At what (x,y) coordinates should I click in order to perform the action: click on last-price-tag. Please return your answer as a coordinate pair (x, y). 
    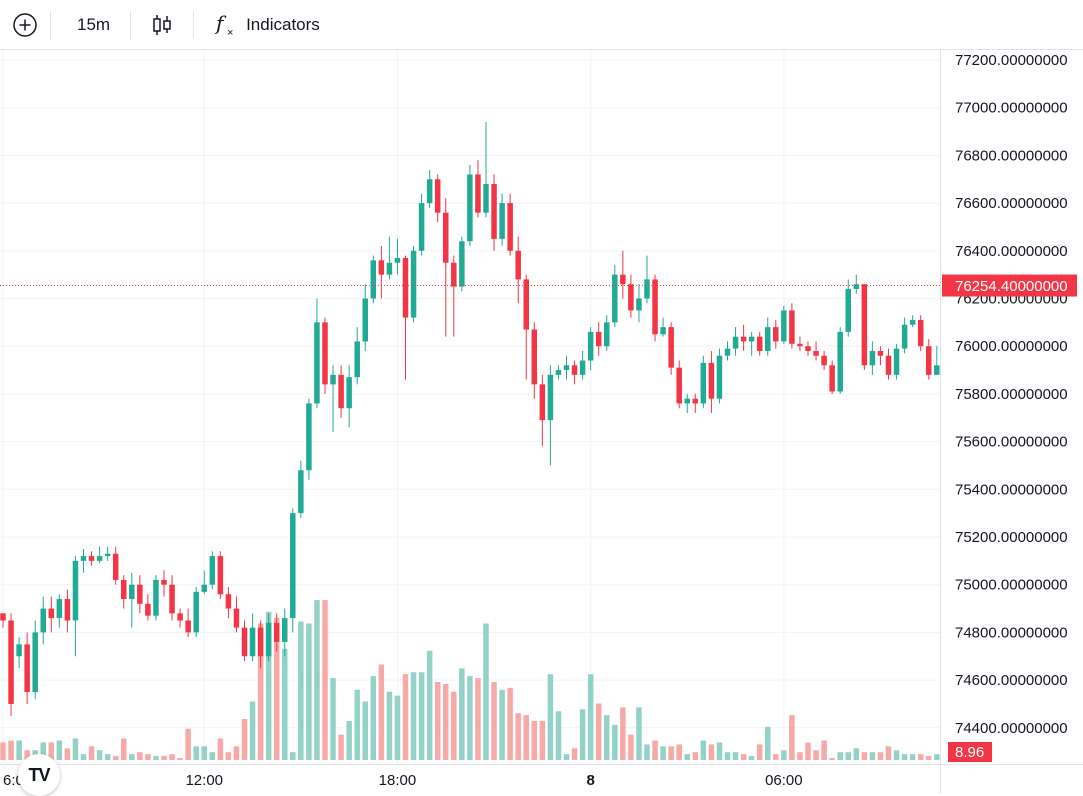
    Looking at the image, I should click on (1009, 285).